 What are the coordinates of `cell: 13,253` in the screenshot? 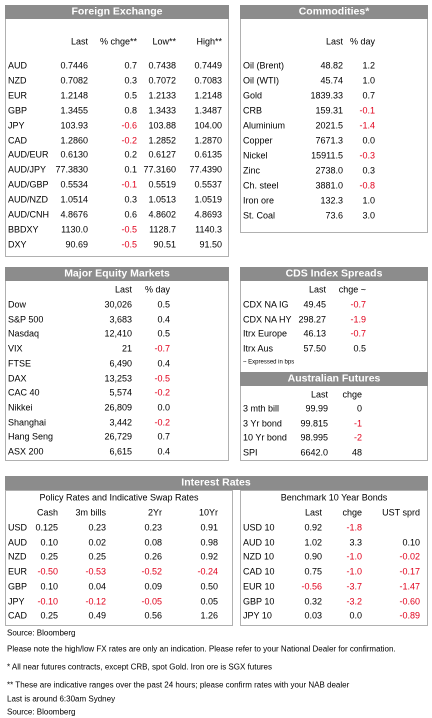 It's located at (118, 378).